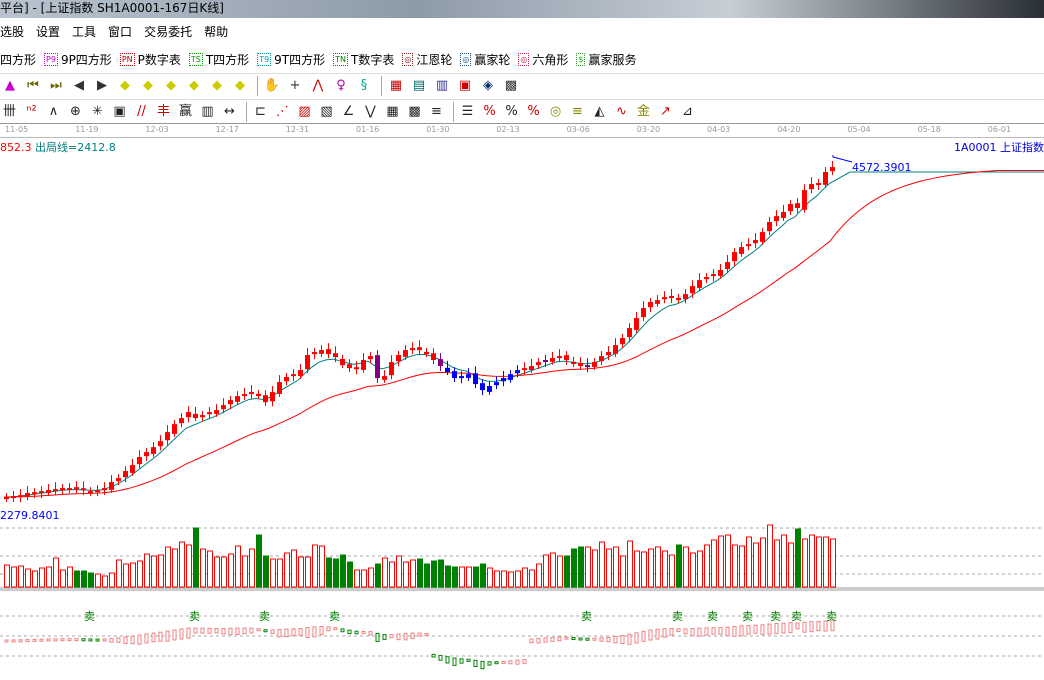  I want to click on shrink-icon: ◆, so click(194, 85).